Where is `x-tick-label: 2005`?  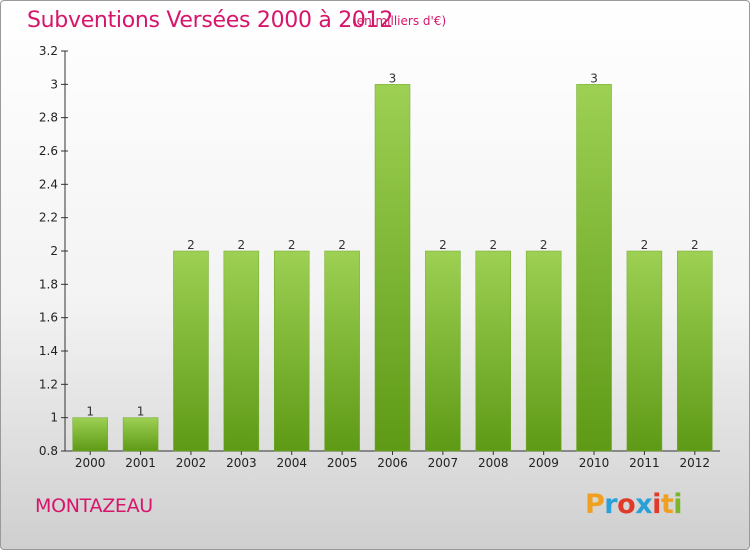
x-tick-label: 2005 is located at coordinates (342, 463).